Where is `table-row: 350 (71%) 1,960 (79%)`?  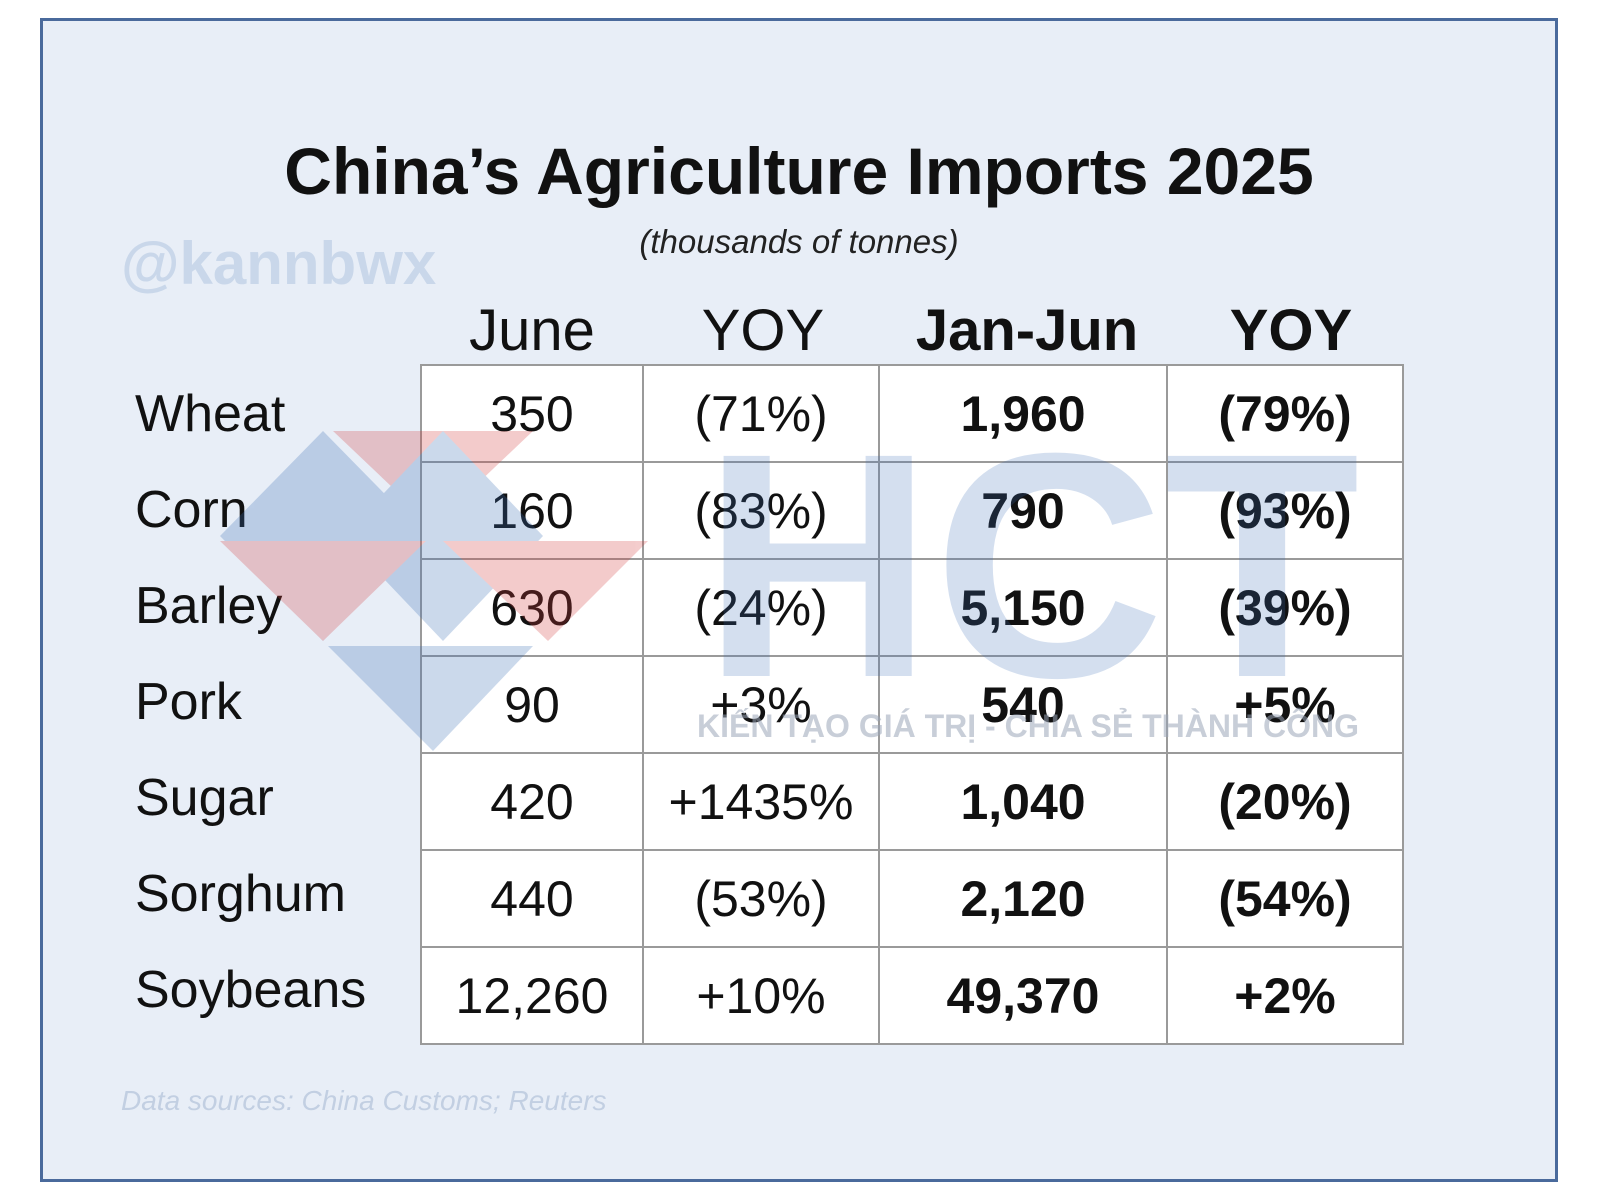 table-row: 350 (71%) 1,960 (79%) is located at coordinates (912, 413).